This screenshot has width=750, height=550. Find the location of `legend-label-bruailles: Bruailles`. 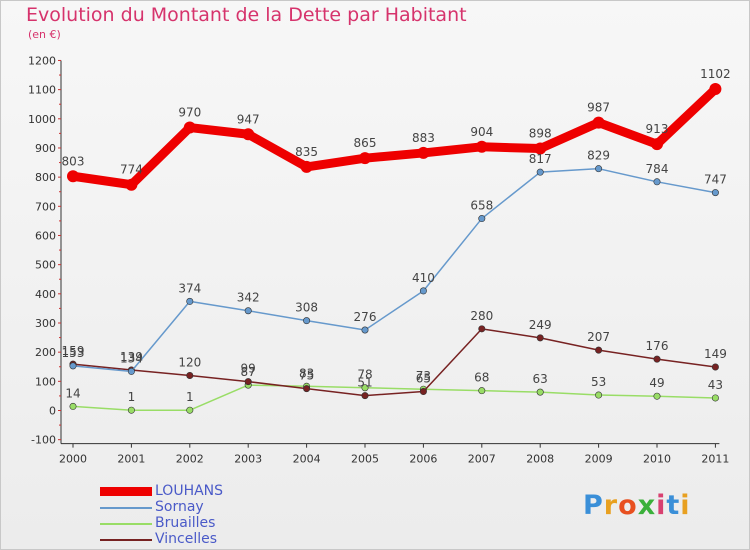

legend-label-bruailles: Bruailles is located at coordinates (185, 523).